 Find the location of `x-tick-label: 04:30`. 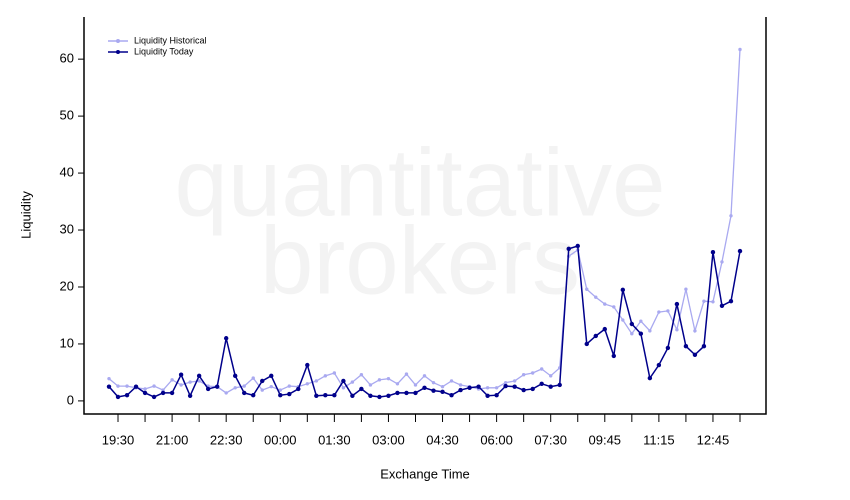

x-tick-label: 04:30 is located at coordinates (442, 439).